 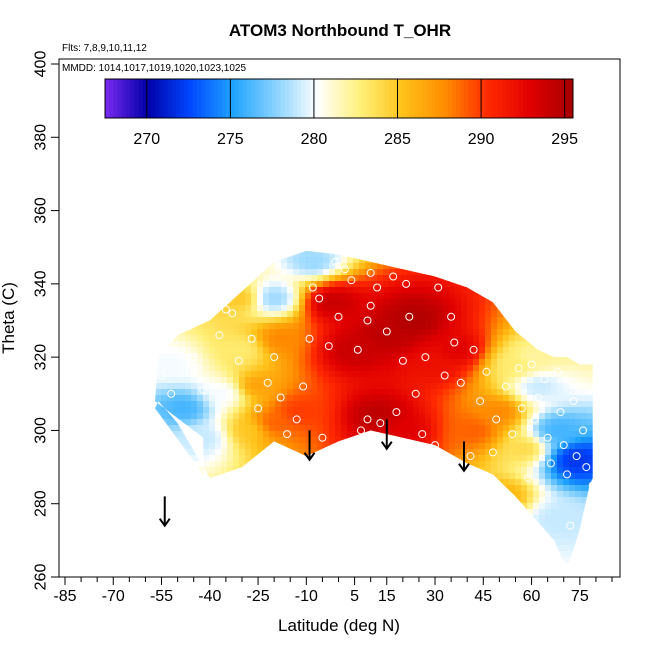 What do you see at coordinates (9, 318) in the screenshot?
I see `y-axis-title: Theta (C)` at bounding box center [9, 318].